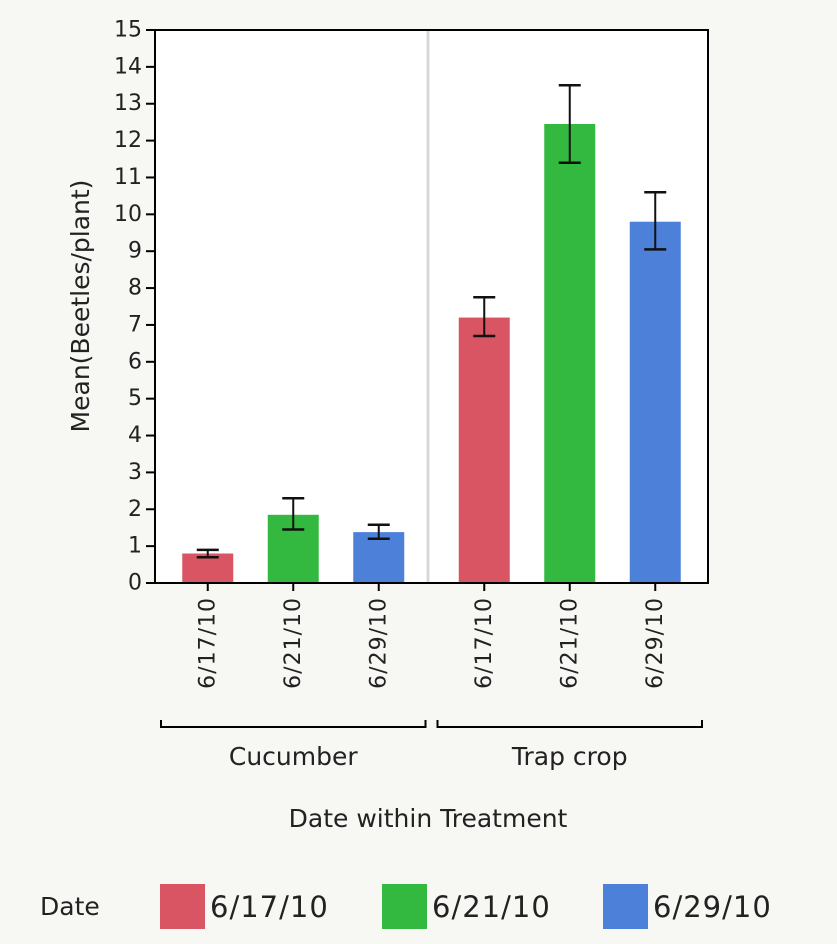 Image resolution: width=837 pixels, height=944 pixels. Describe the element at coordinates (135, 435) in the screenshot. I see `y-tick-label: 4` at that location.